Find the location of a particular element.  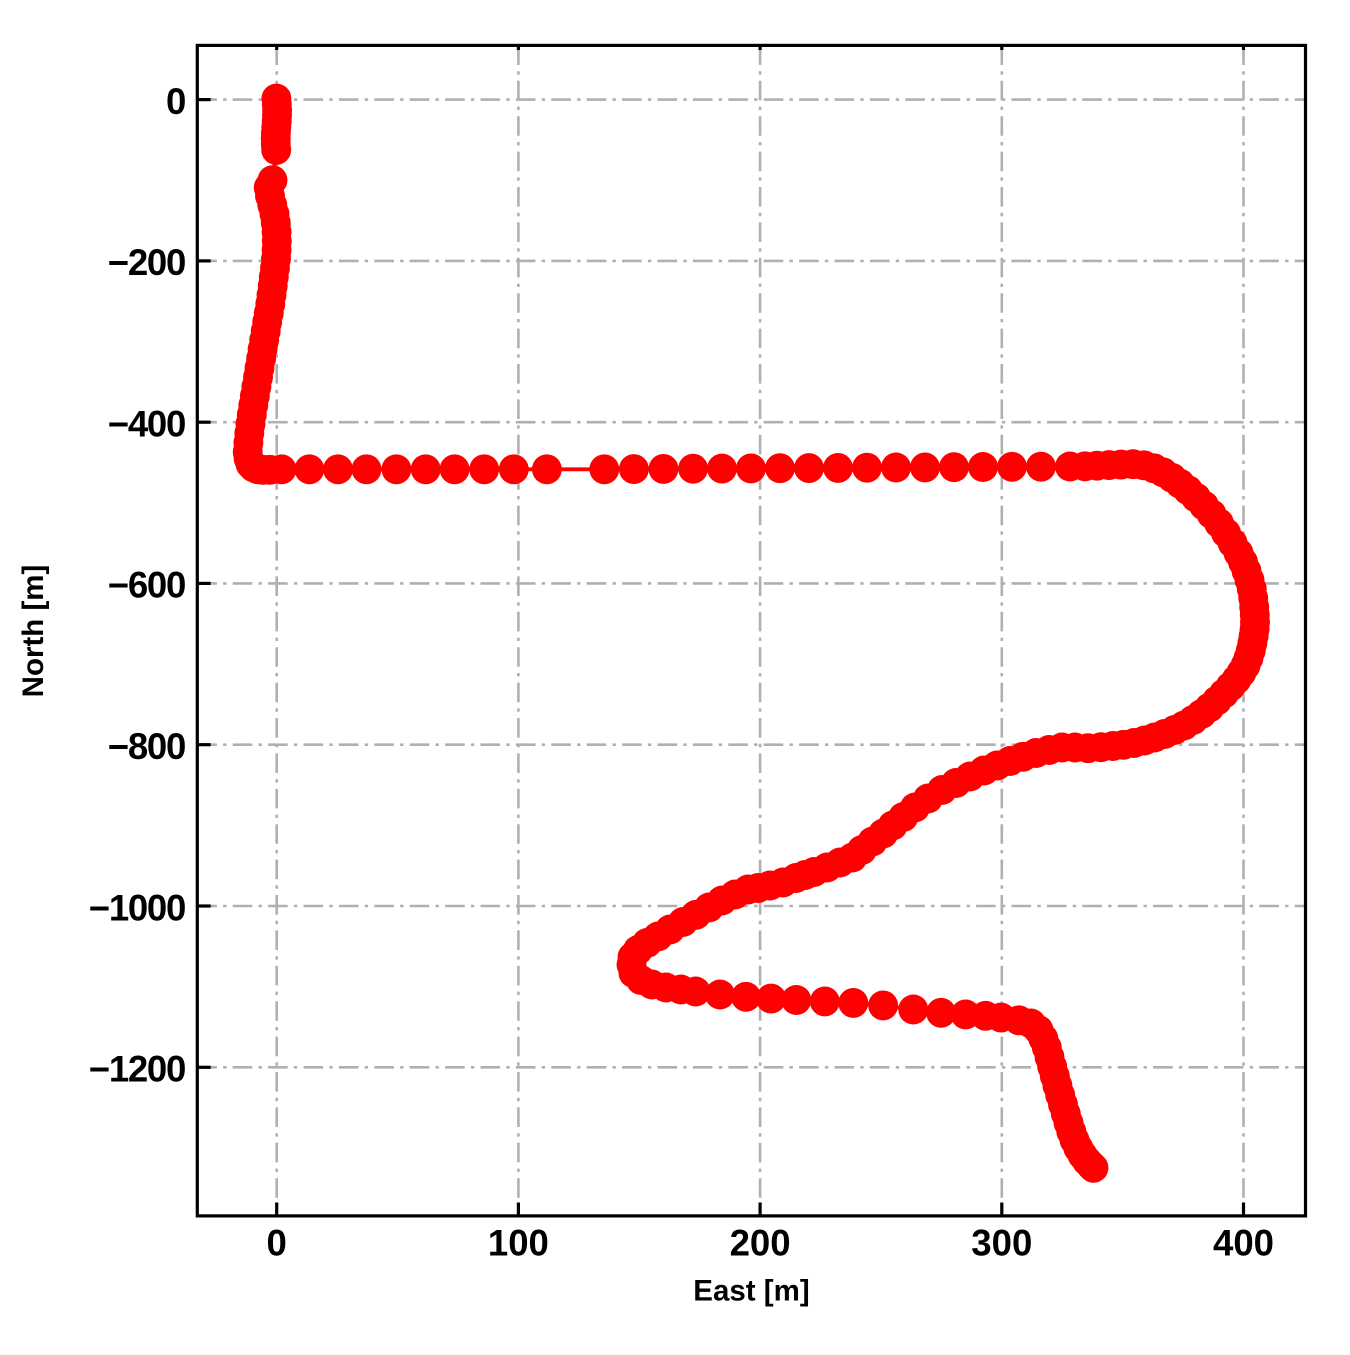

svg-text: East [m] is located at coordinates (751, 1291).